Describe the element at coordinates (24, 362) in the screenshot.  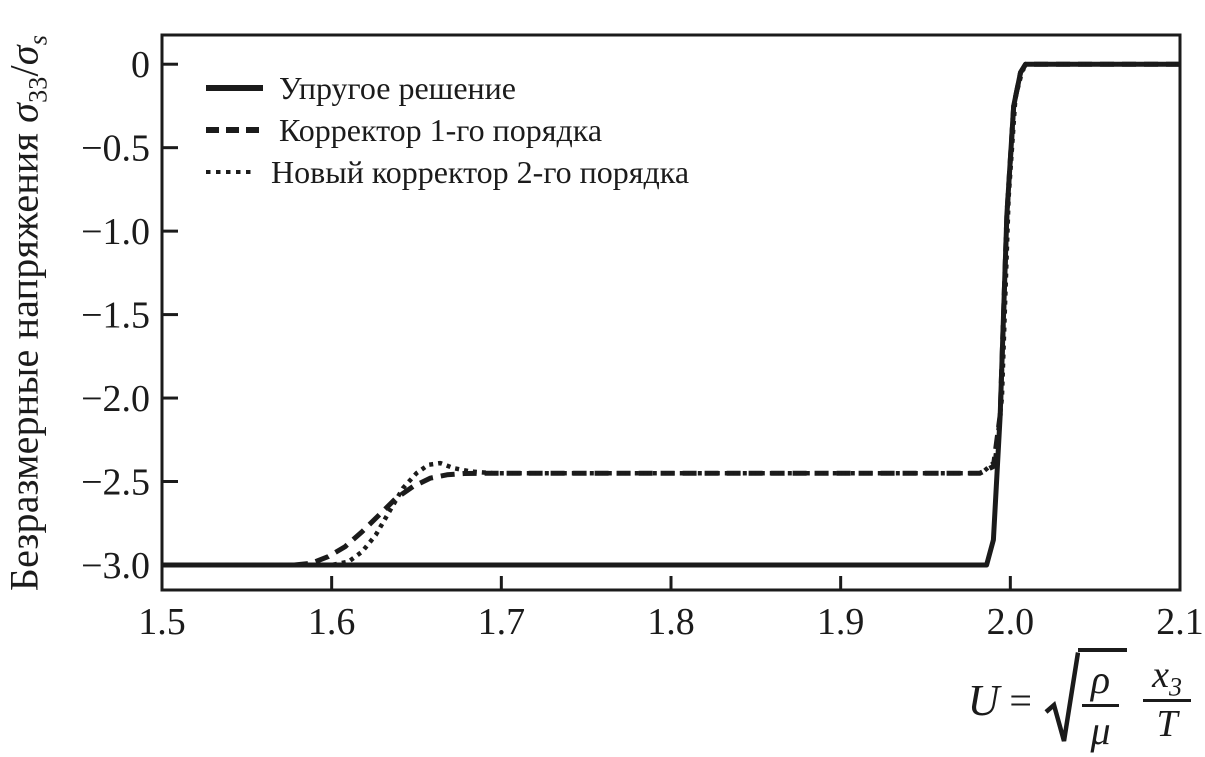
I see `y-axis-title-text: Безразмерные напряжения` at that location.